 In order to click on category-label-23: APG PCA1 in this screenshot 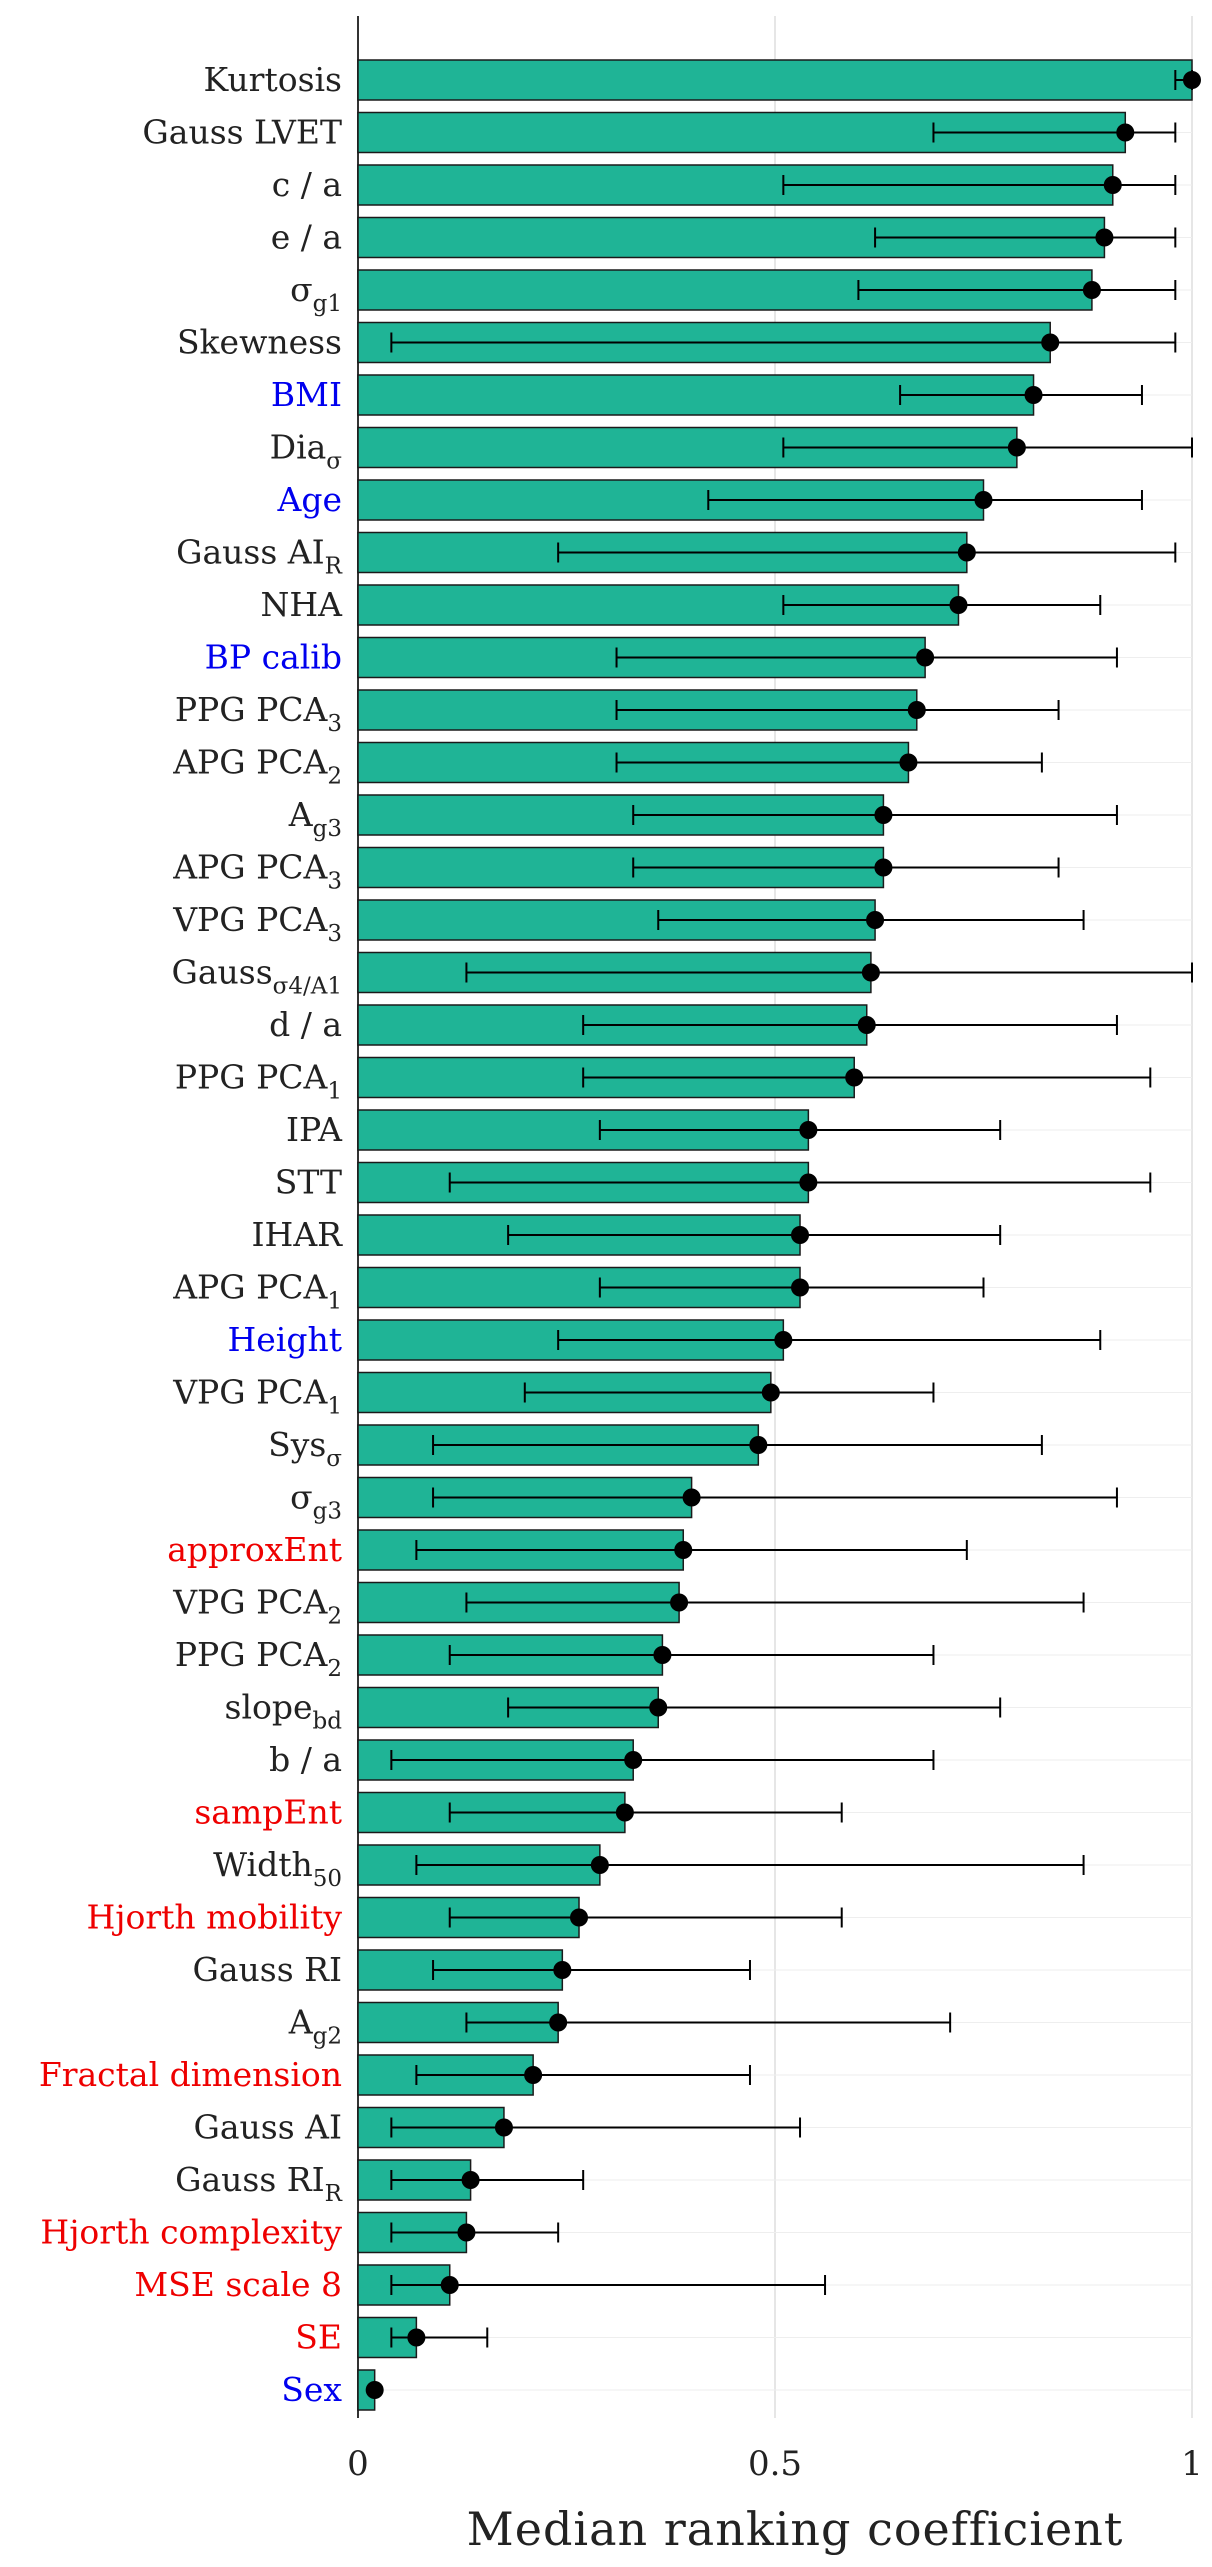, I will do `click(257, 1291)`.